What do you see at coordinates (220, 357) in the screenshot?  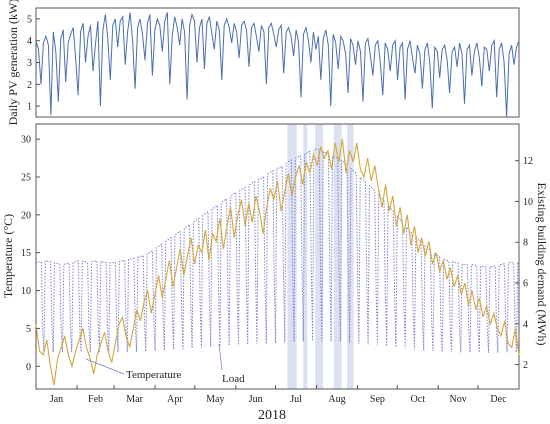 I see `load-annotation-pointer` at bounding box center [220, 357].